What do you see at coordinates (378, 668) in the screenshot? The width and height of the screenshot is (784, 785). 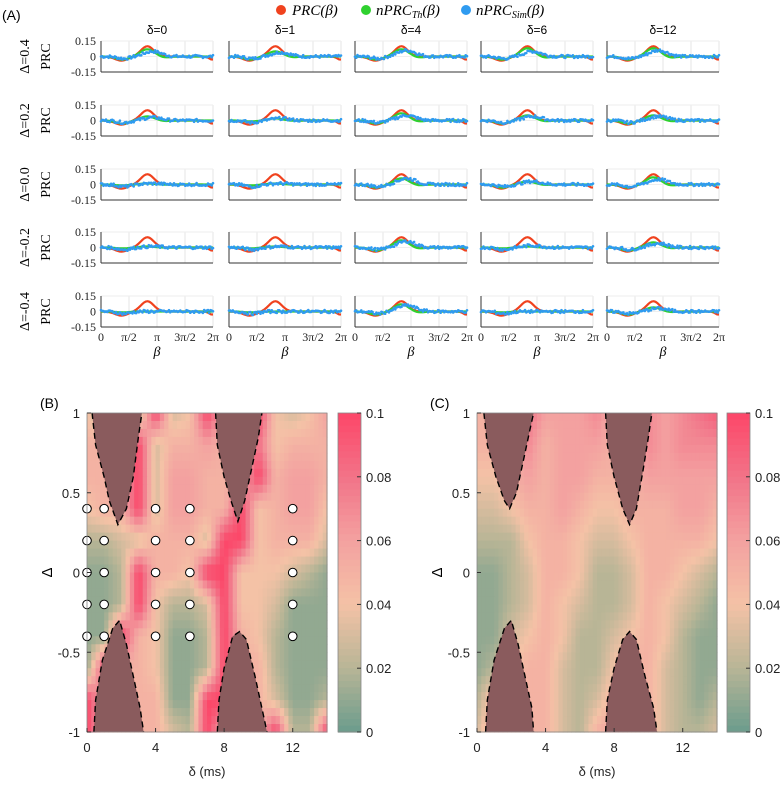 I see `colorbar-tick-label: 0.02` at bounding box center [378, 668].